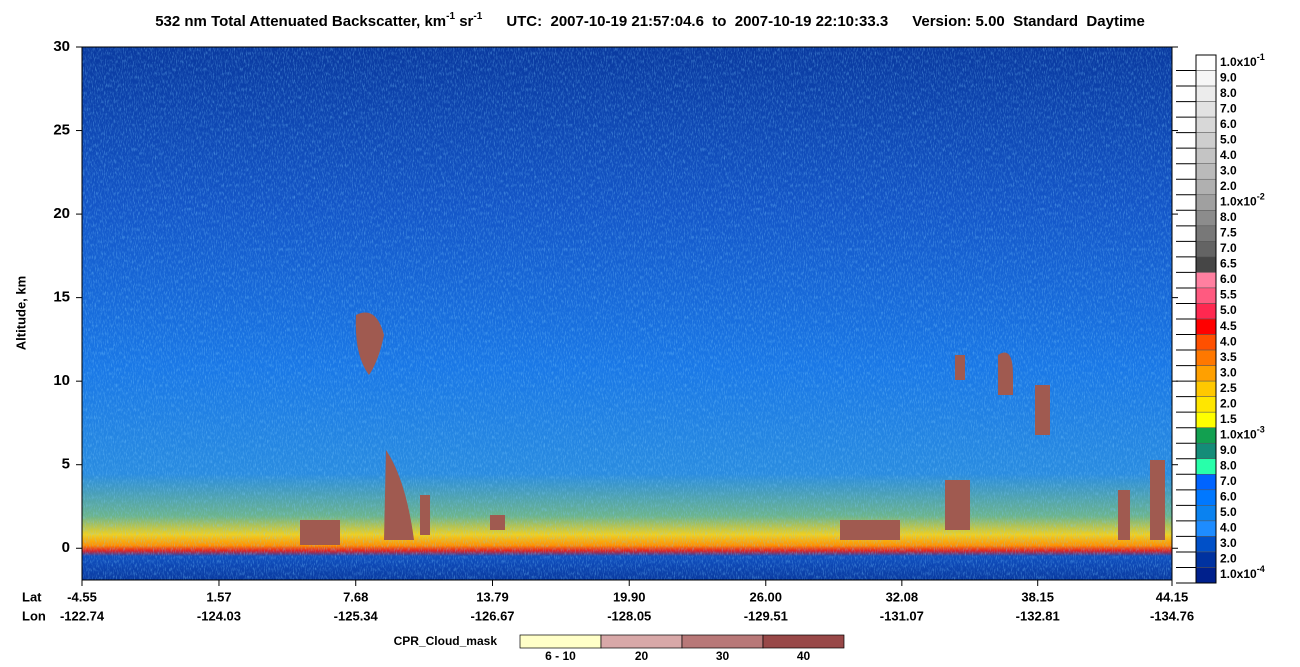 The height and width of the screenshot is (667, 1300). I want to click on x-tick-label: 1.57, so click(218, 596).